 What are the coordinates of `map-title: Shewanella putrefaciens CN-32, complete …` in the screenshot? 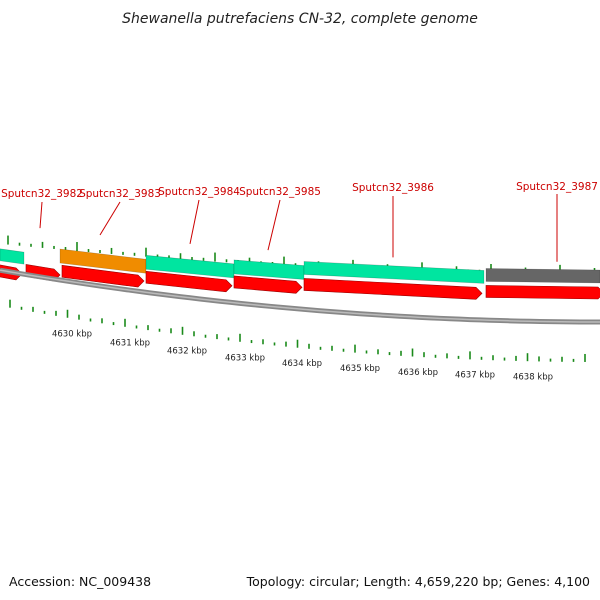 It's located at (300, 19).